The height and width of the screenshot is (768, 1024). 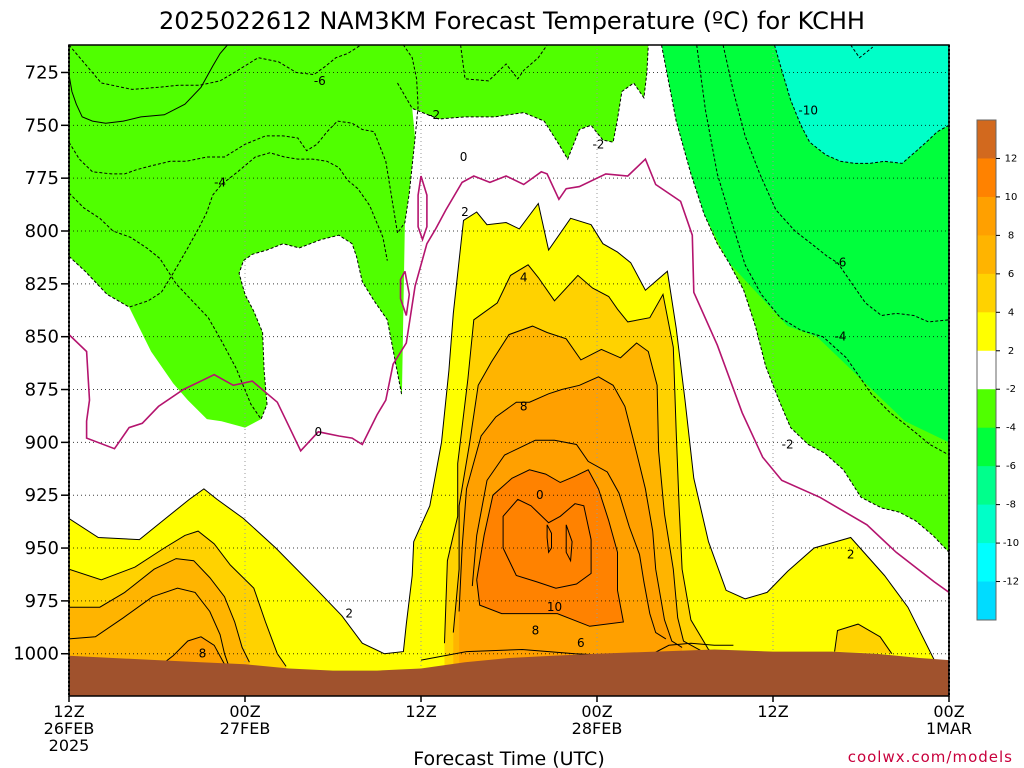 What do you see at coordinates (1011, 274) in the screenshot?
I see `colorbar-tick-label: 6` at bounding box center [1011, 274].